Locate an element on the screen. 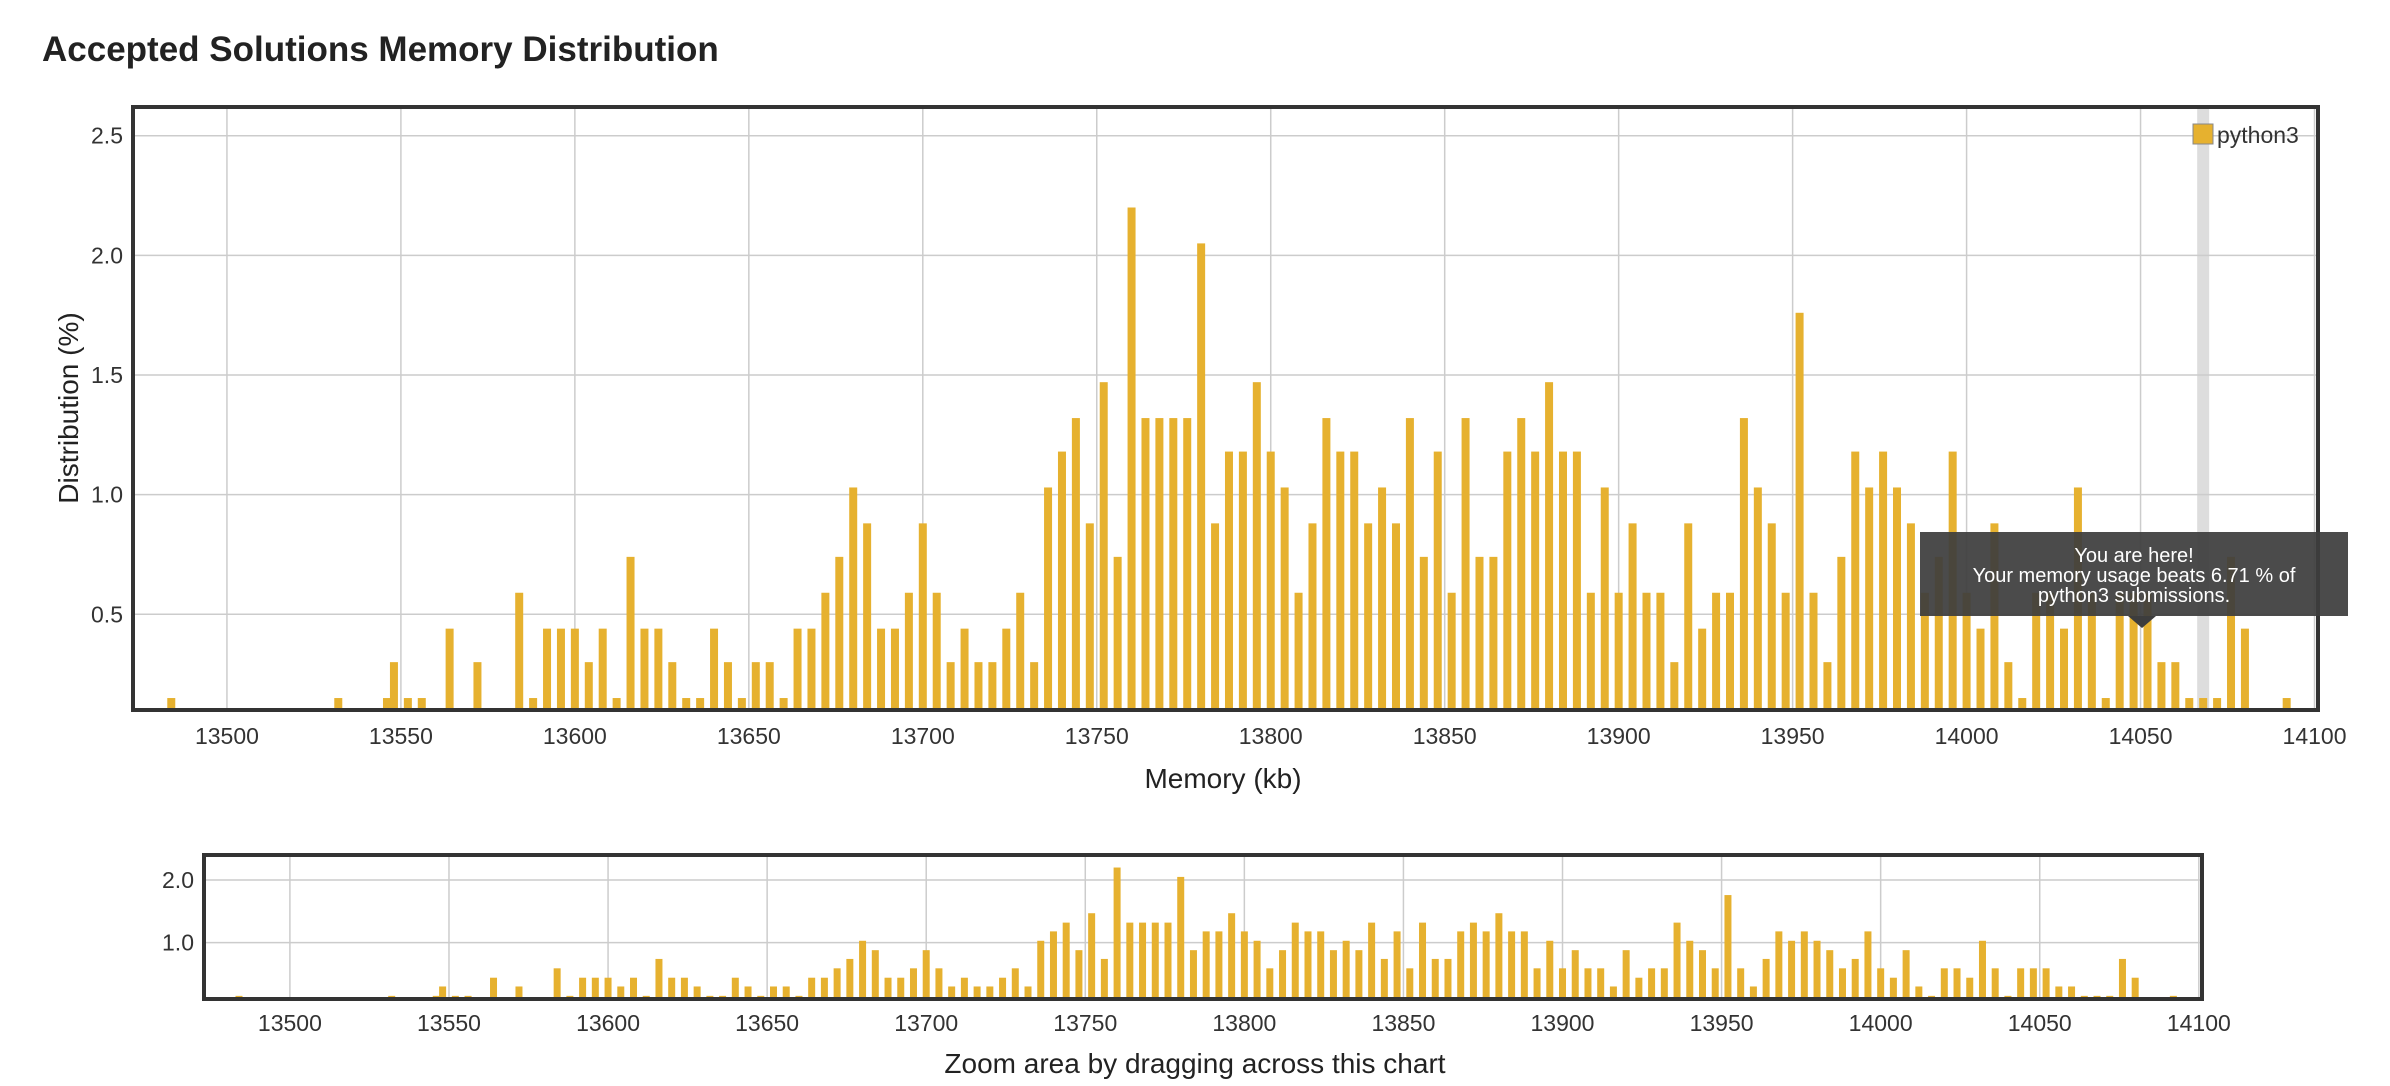 The height and width of the screenshot is (1086, 2390). legend: python3 is located at coordinates (2245, 135).